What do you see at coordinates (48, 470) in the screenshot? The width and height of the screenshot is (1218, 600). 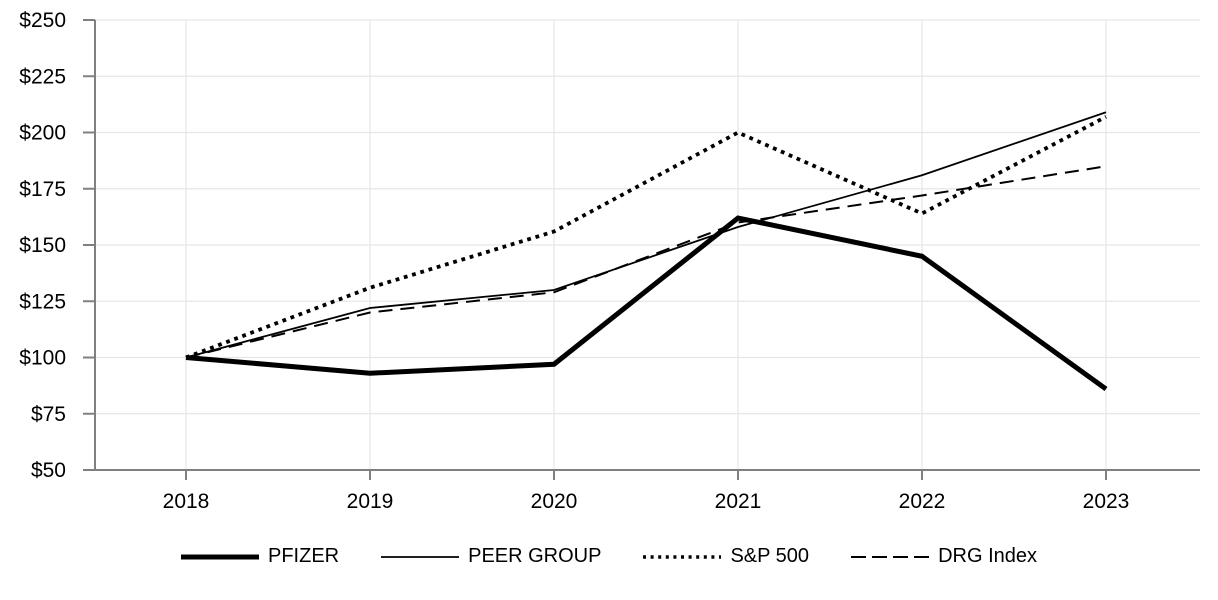 I see `y-axis-tick-label: $50` at bounding box center [48, 470].